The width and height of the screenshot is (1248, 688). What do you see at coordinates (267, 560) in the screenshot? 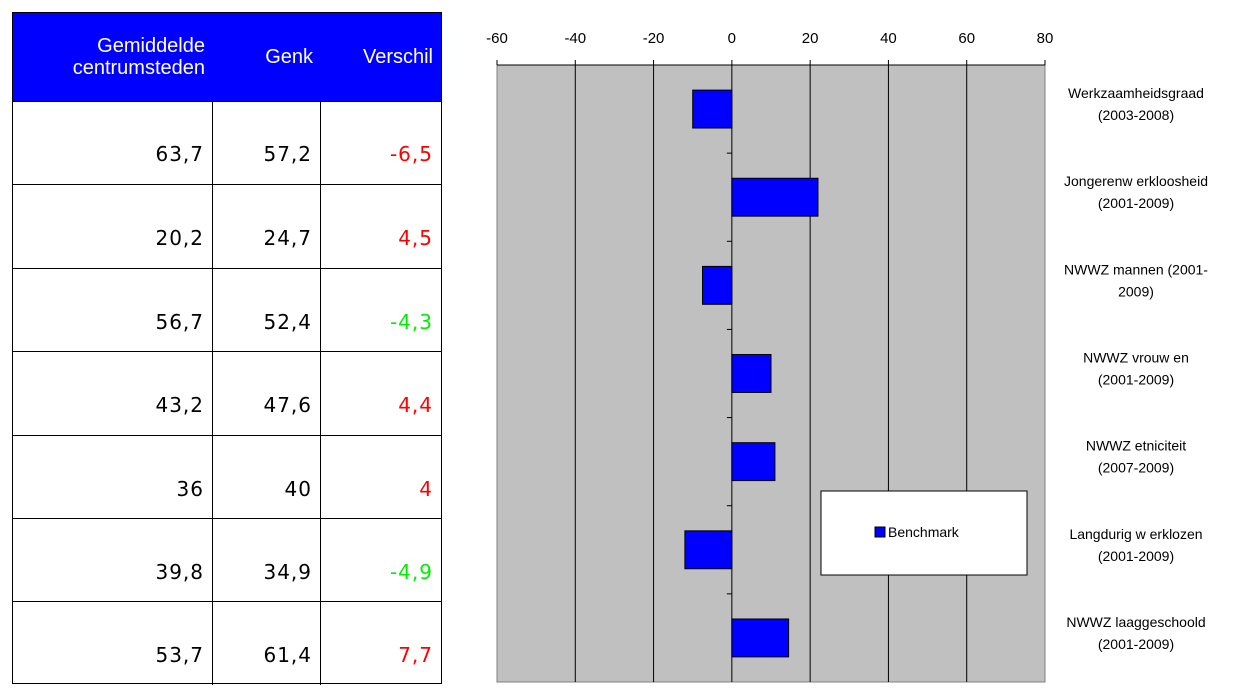
I see `cell-genk: 34,9` at bounding box center [267, 560].